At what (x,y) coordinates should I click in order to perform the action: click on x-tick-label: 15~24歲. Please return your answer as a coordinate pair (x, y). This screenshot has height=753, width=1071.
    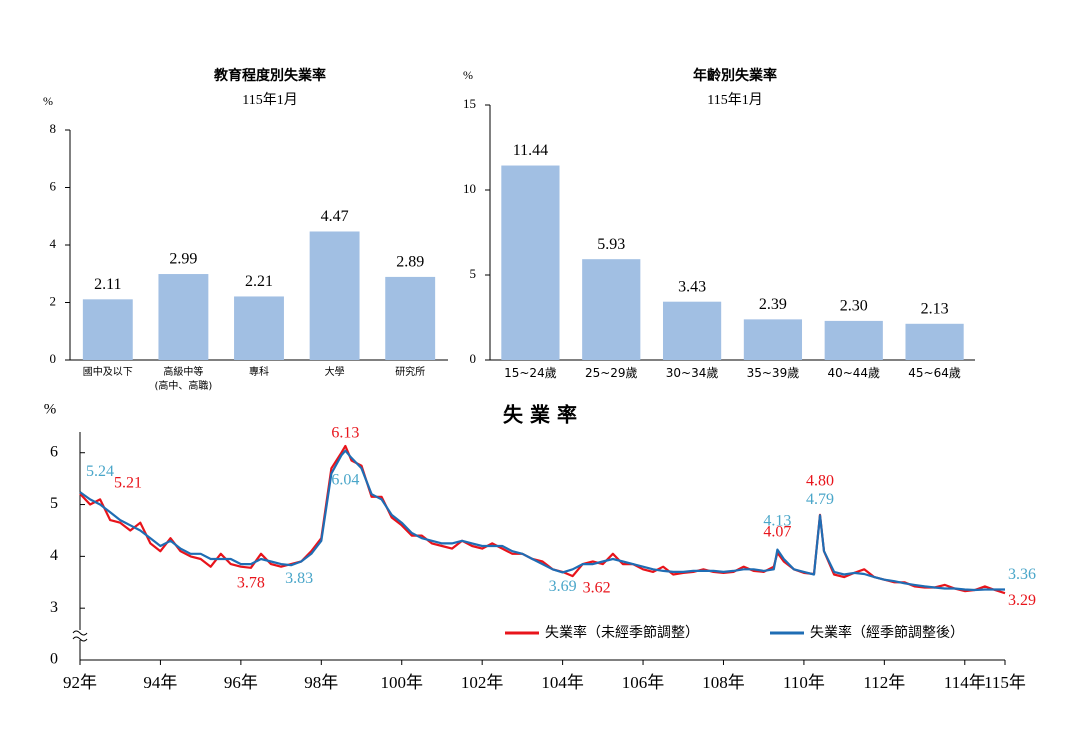
    Looking at the image, I should click on (530, 373).